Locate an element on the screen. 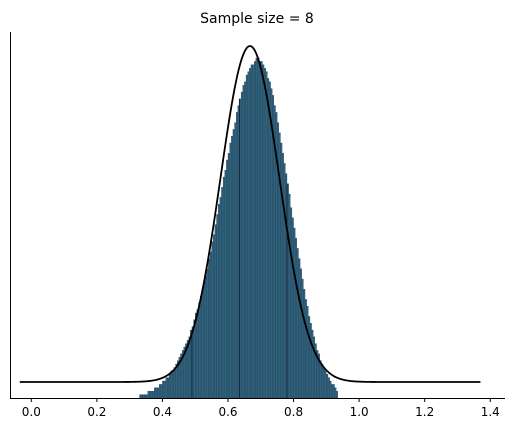 This screenshot has width=515, height=433. reference-lines is located at coordinates (239, 248).